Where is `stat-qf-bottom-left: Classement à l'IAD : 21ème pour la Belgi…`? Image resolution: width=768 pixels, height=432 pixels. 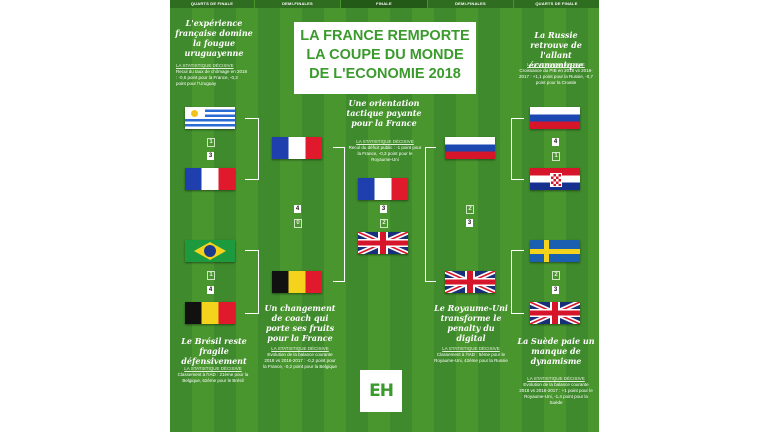
stat-qf-bottom-left: Classement à l'IAD : 21ème pour la Belgi… is located at coordinates (213, 377).